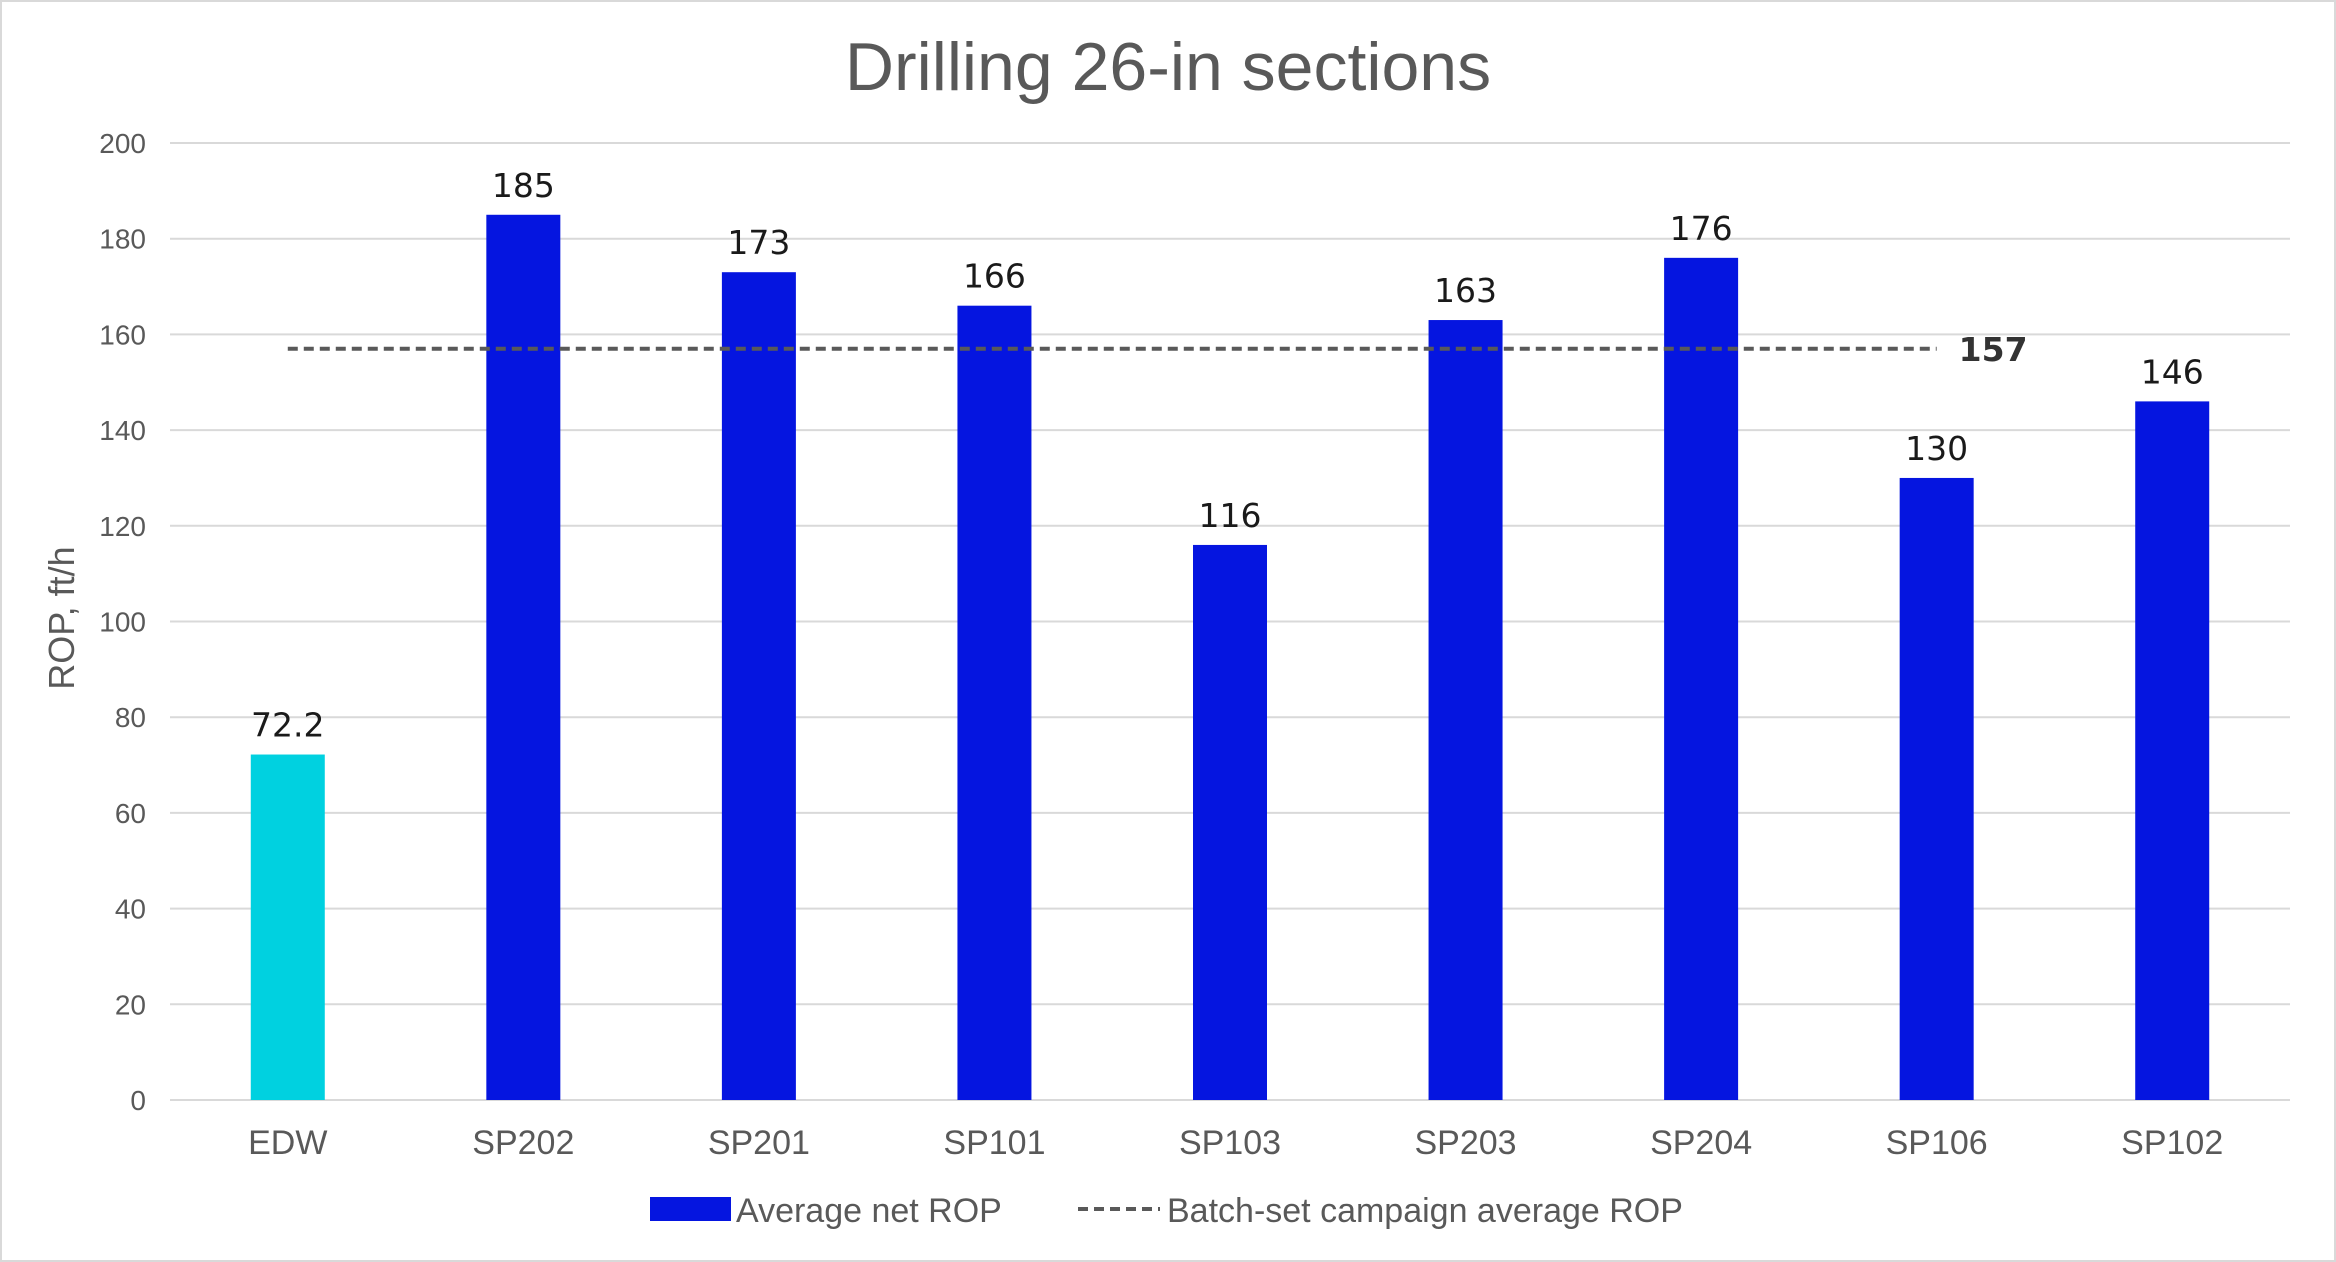 This screenshot has width=2336, height=1262. What do you see at coordinates (1230, 822) in the screenshot?
I see `bar-sp103` at bounding box center [1230, 822].